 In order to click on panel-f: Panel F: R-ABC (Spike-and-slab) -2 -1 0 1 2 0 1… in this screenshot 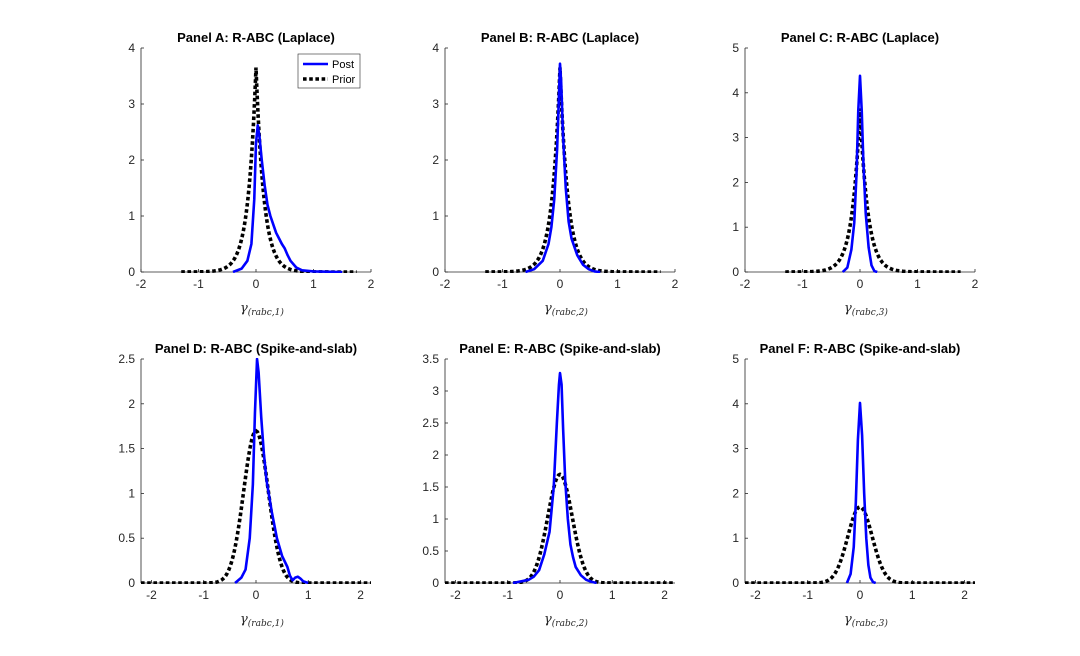, I will do `click(853, 485)`.